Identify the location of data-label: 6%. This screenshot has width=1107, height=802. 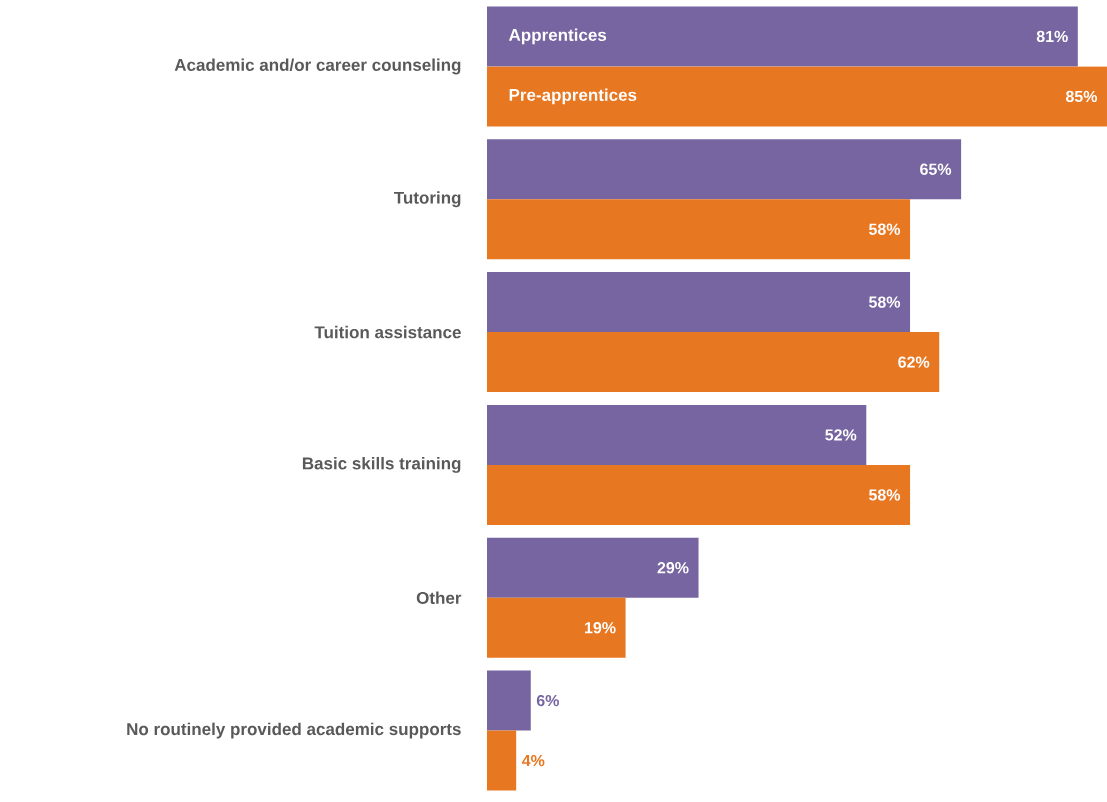
(547, 700).